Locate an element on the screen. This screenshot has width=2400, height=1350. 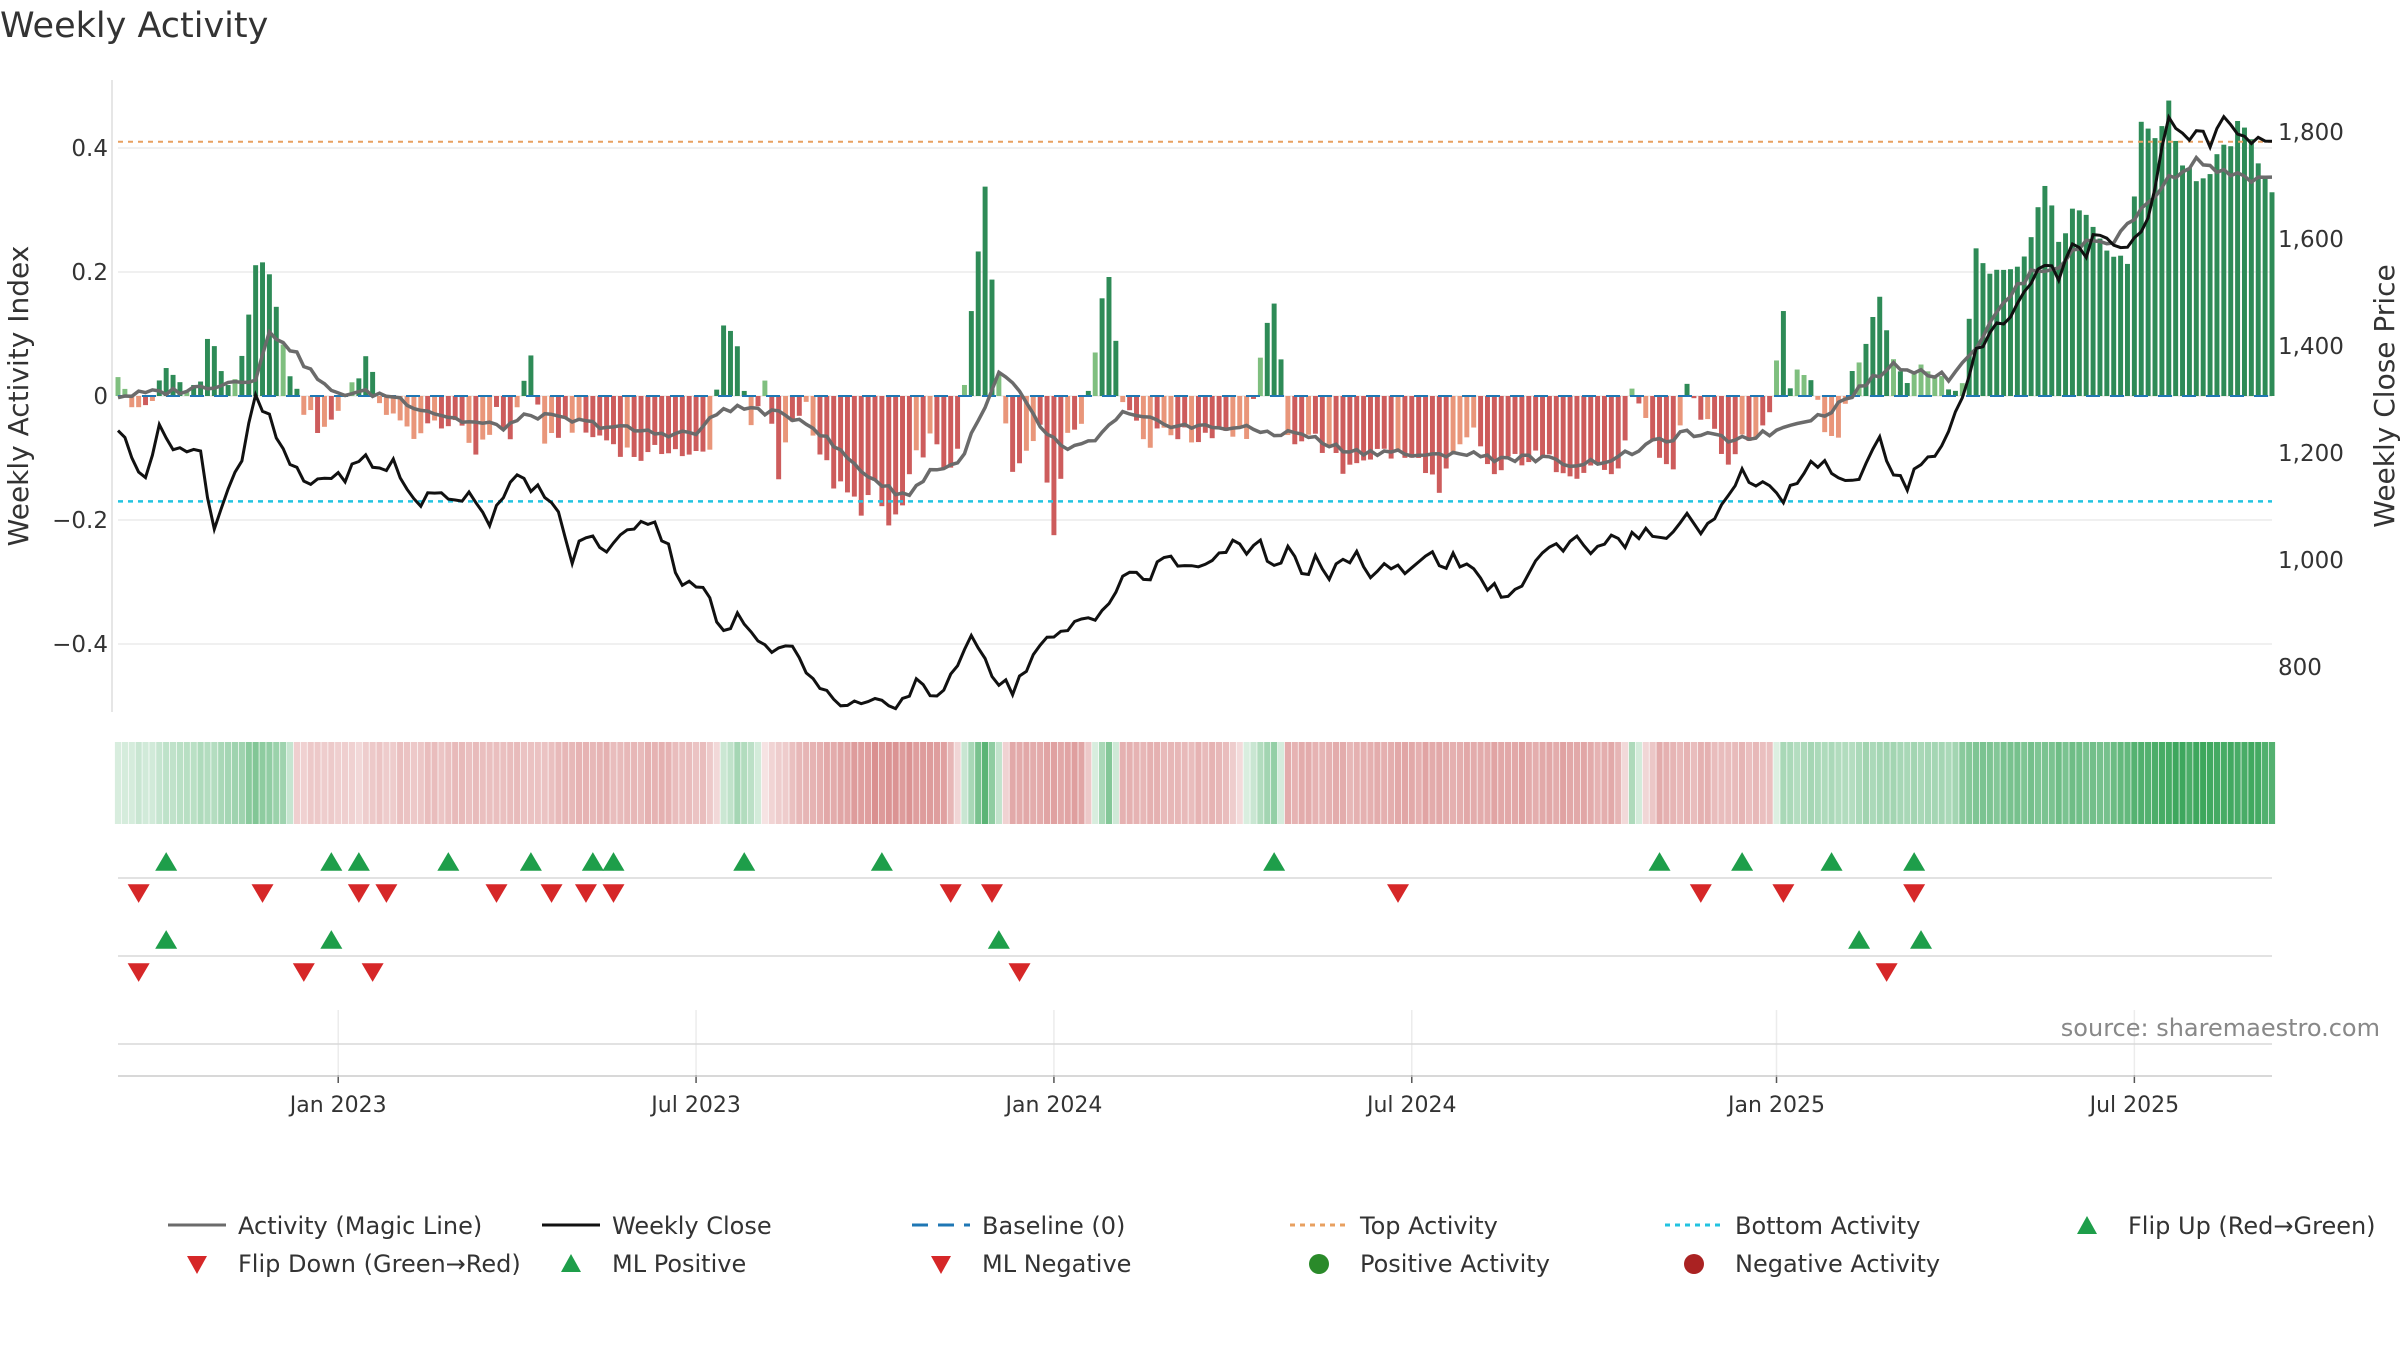
flip-down-marker is located at coordinates (950, 893).